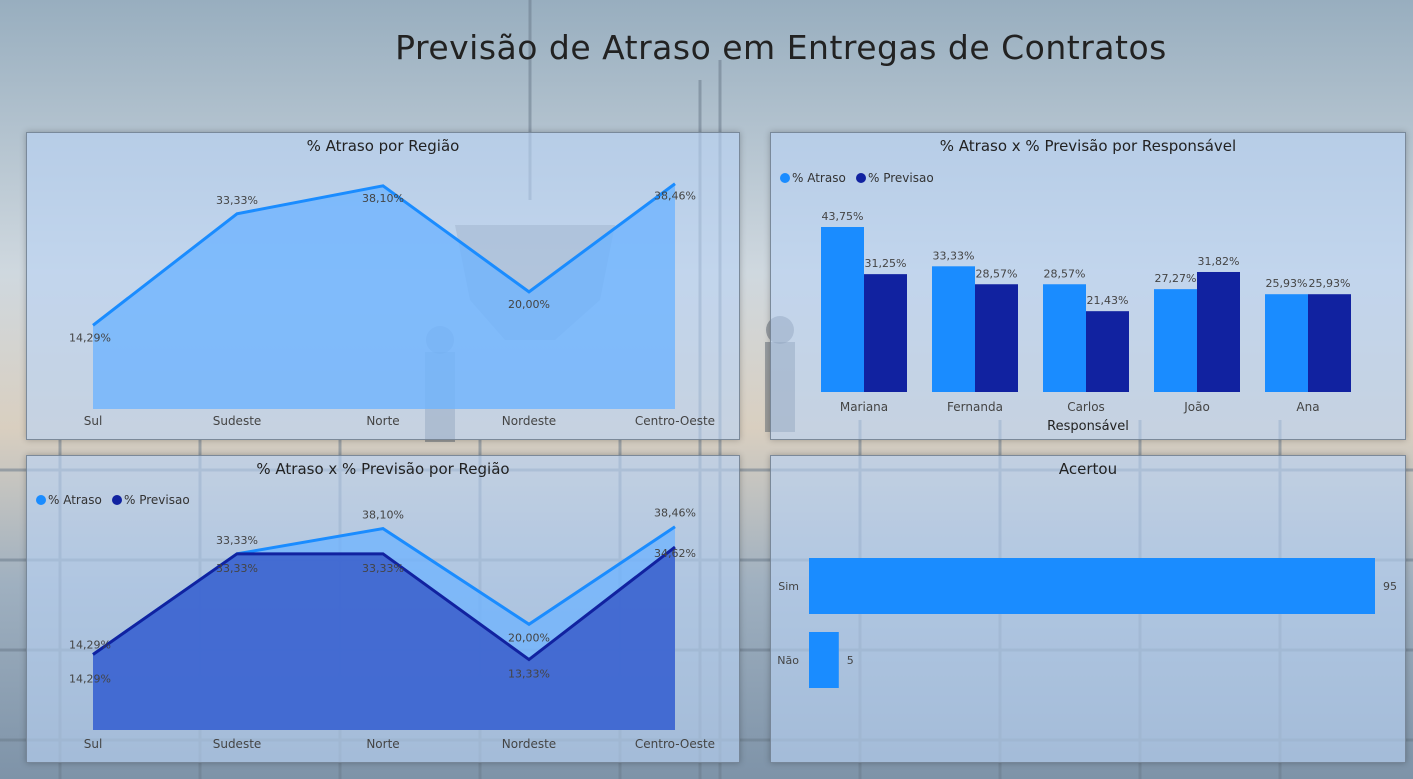 The height and width of the screenshot is (779, 1413). I want to click on data-label: 5, so click(850, 660).